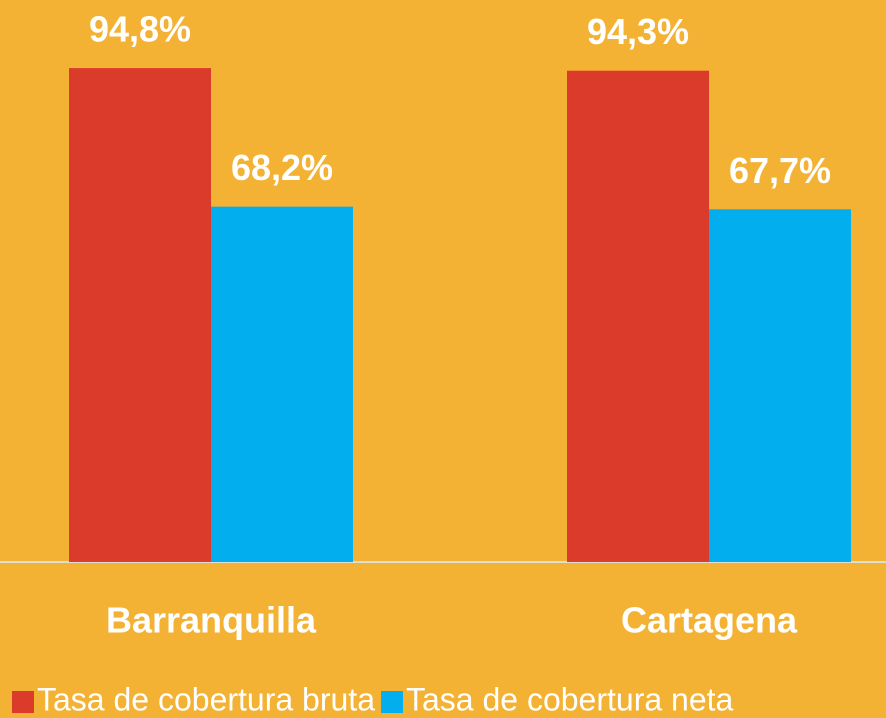 The height and width of the screenshot is (718, 886). I want to click on legend-label: Tasa de cobertura bruta, so click(206, 699).